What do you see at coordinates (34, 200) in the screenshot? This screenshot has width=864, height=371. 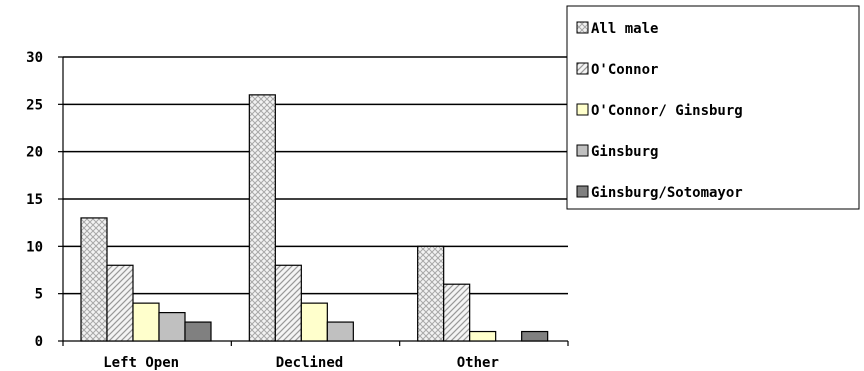 I see `y-tick-label: 15` at bounding box center [34, 200].